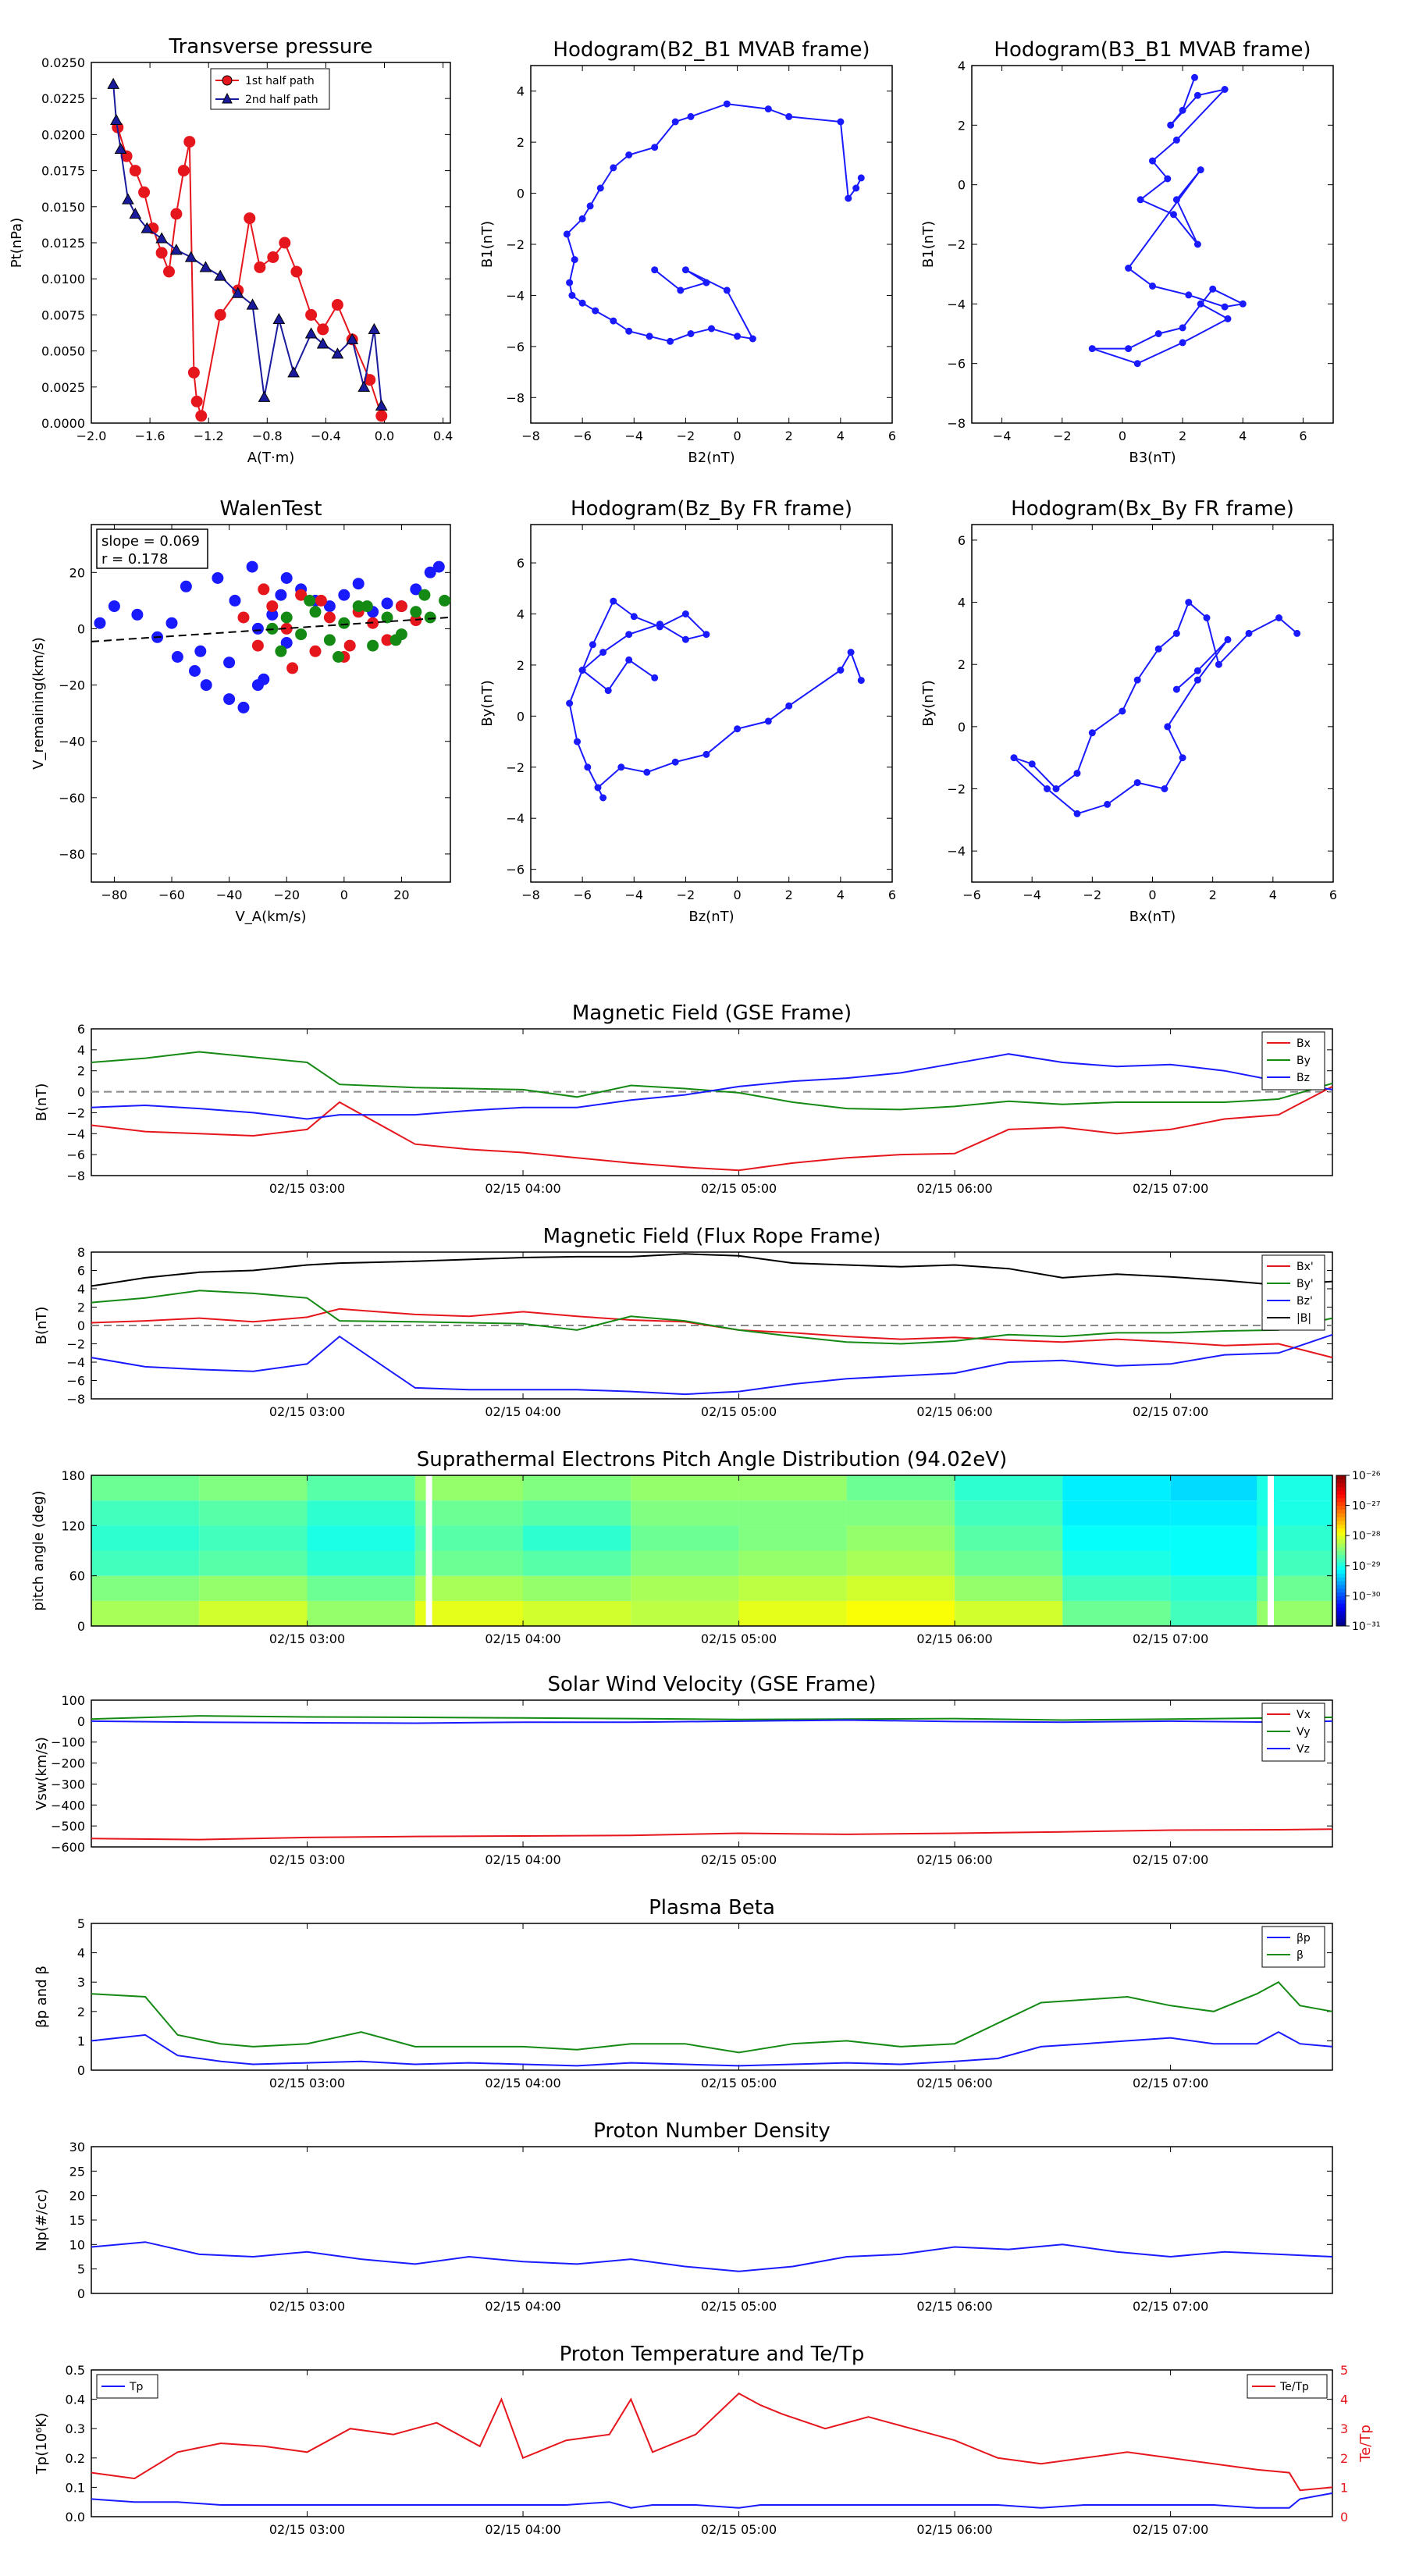 The height and width of the screenshot is (2576, 1405). What do you see at coordinates (81, 1307) in the screenshot?
I see `mag_fr-ytick-label: 2` at bounding box center [81, 1307].